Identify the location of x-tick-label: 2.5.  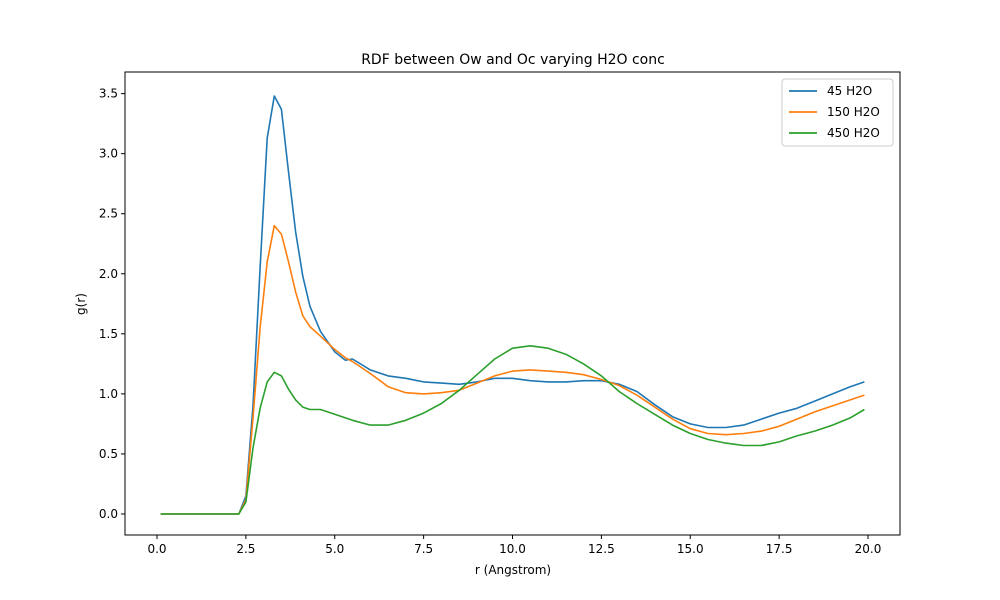
(245, 549).